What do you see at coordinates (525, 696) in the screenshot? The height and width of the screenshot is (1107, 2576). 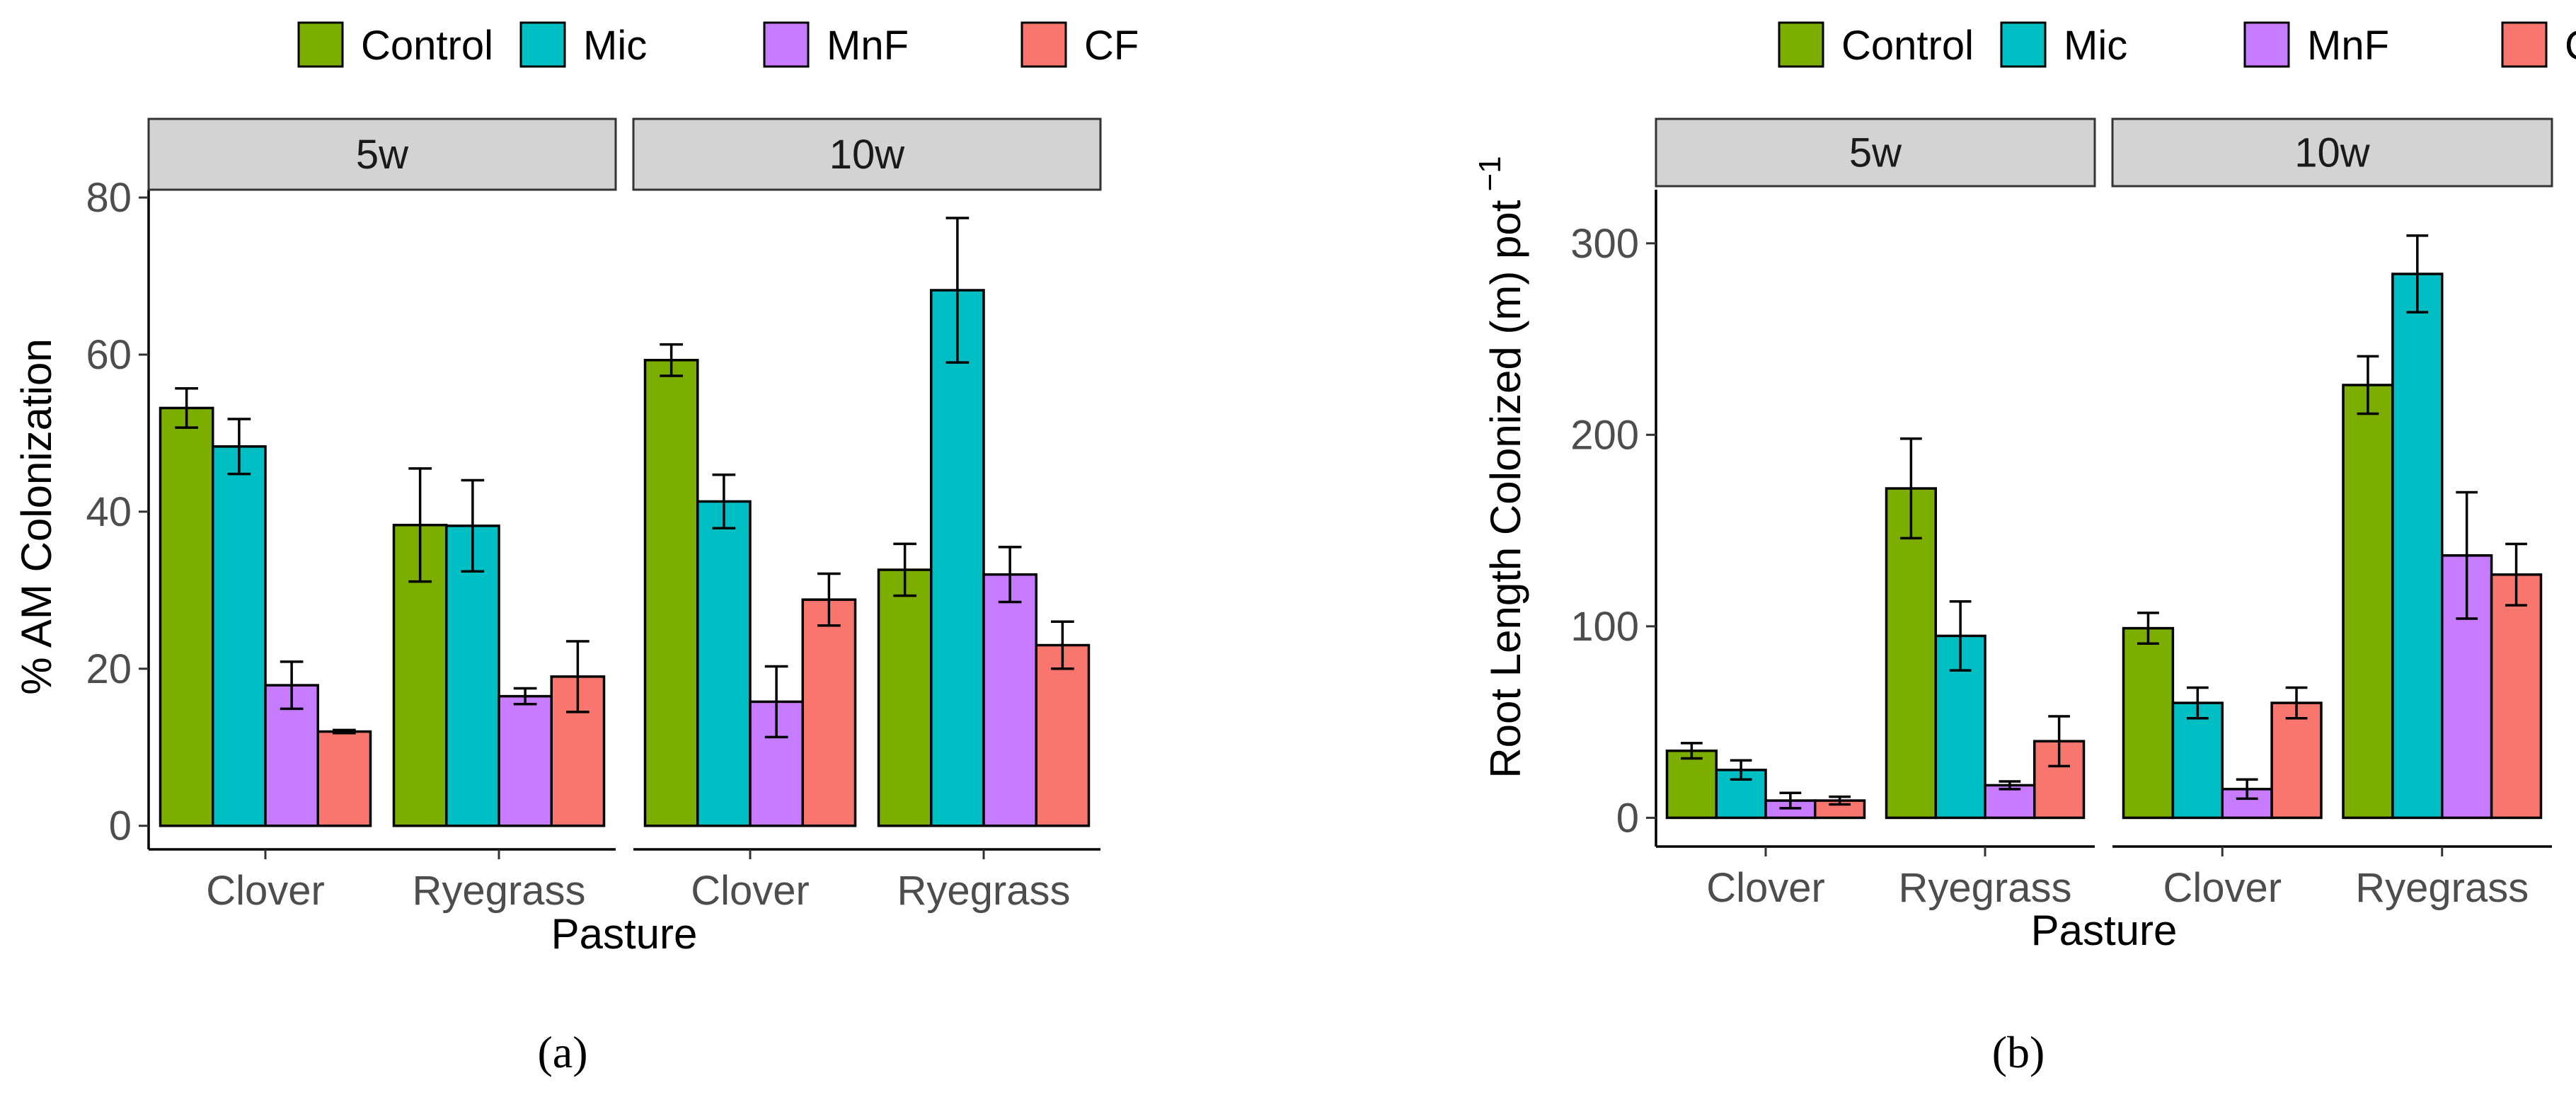 I see `error-bar-a-5w-ryegrass-mnf` at bounding box center [525, 696].